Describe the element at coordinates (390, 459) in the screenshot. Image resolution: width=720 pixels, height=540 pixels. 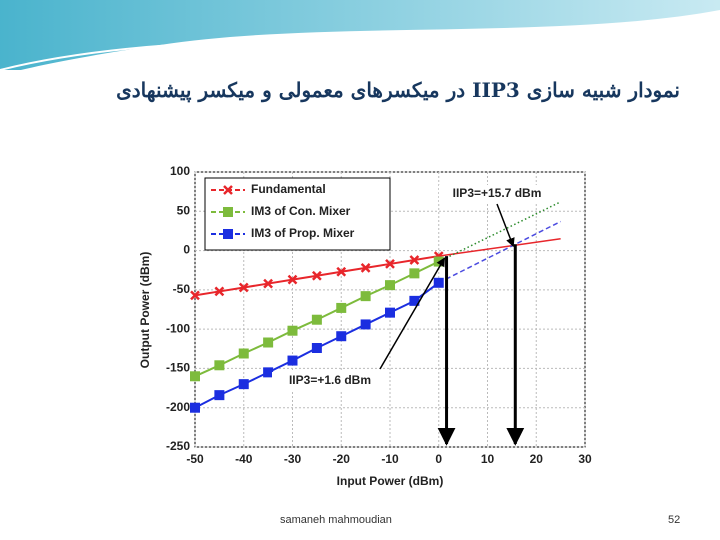
I see `x-tick-label: -10` at that location.